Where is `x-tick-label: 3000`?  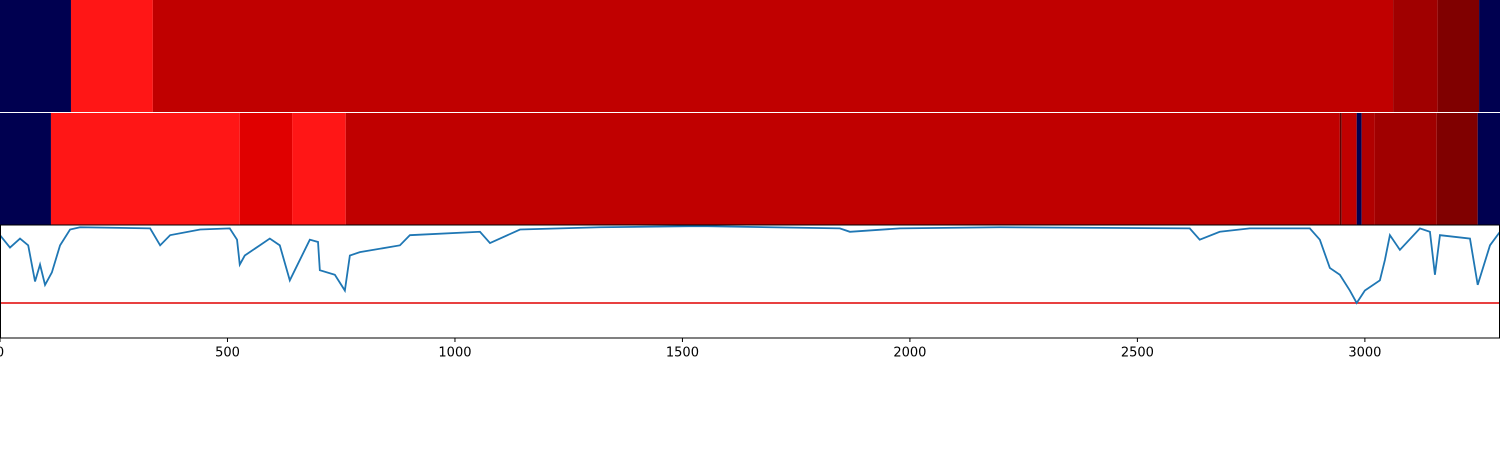 x-tick-label: 3000 is located at coordinates (1364, 353).